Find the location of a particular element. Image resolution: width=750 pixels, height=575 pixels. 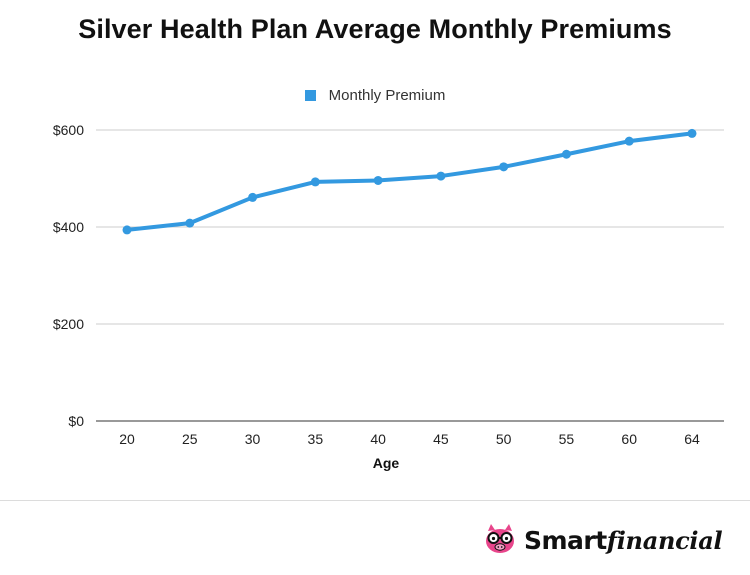

y-tick-label: $200 is located at coordinates (68, 324).